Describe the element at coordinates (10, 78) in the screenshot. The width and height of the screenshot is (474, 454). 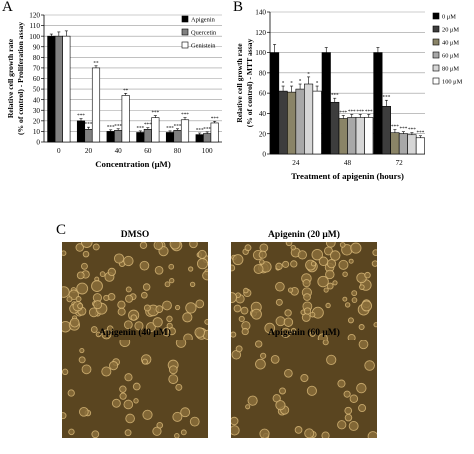
I see `y-axis-label-line1: Relative cell growth rate` at that location.